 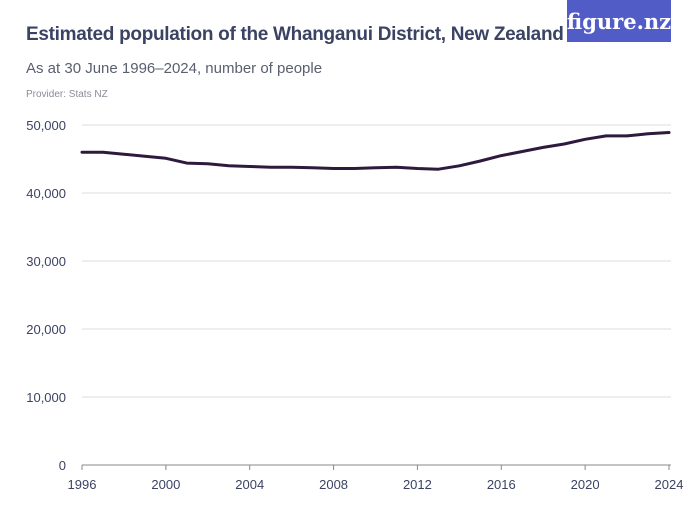 I want to click on x-tick-label: 2020, so click(x=585, y=484).